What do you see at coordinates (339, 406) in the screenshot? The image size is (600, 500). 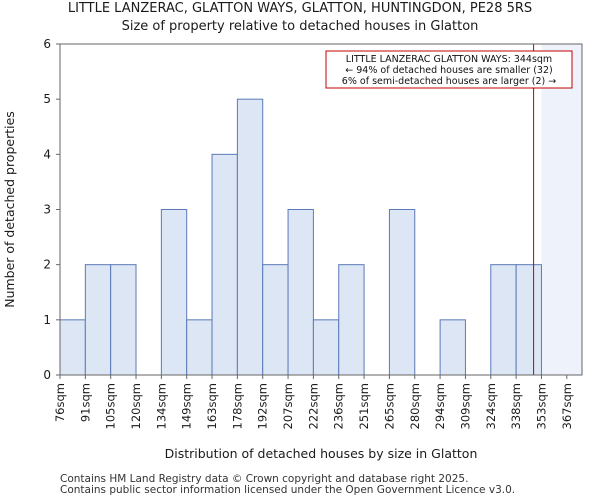 I see `x-tick-label: 236sqm` at bounding box center [339, 406].